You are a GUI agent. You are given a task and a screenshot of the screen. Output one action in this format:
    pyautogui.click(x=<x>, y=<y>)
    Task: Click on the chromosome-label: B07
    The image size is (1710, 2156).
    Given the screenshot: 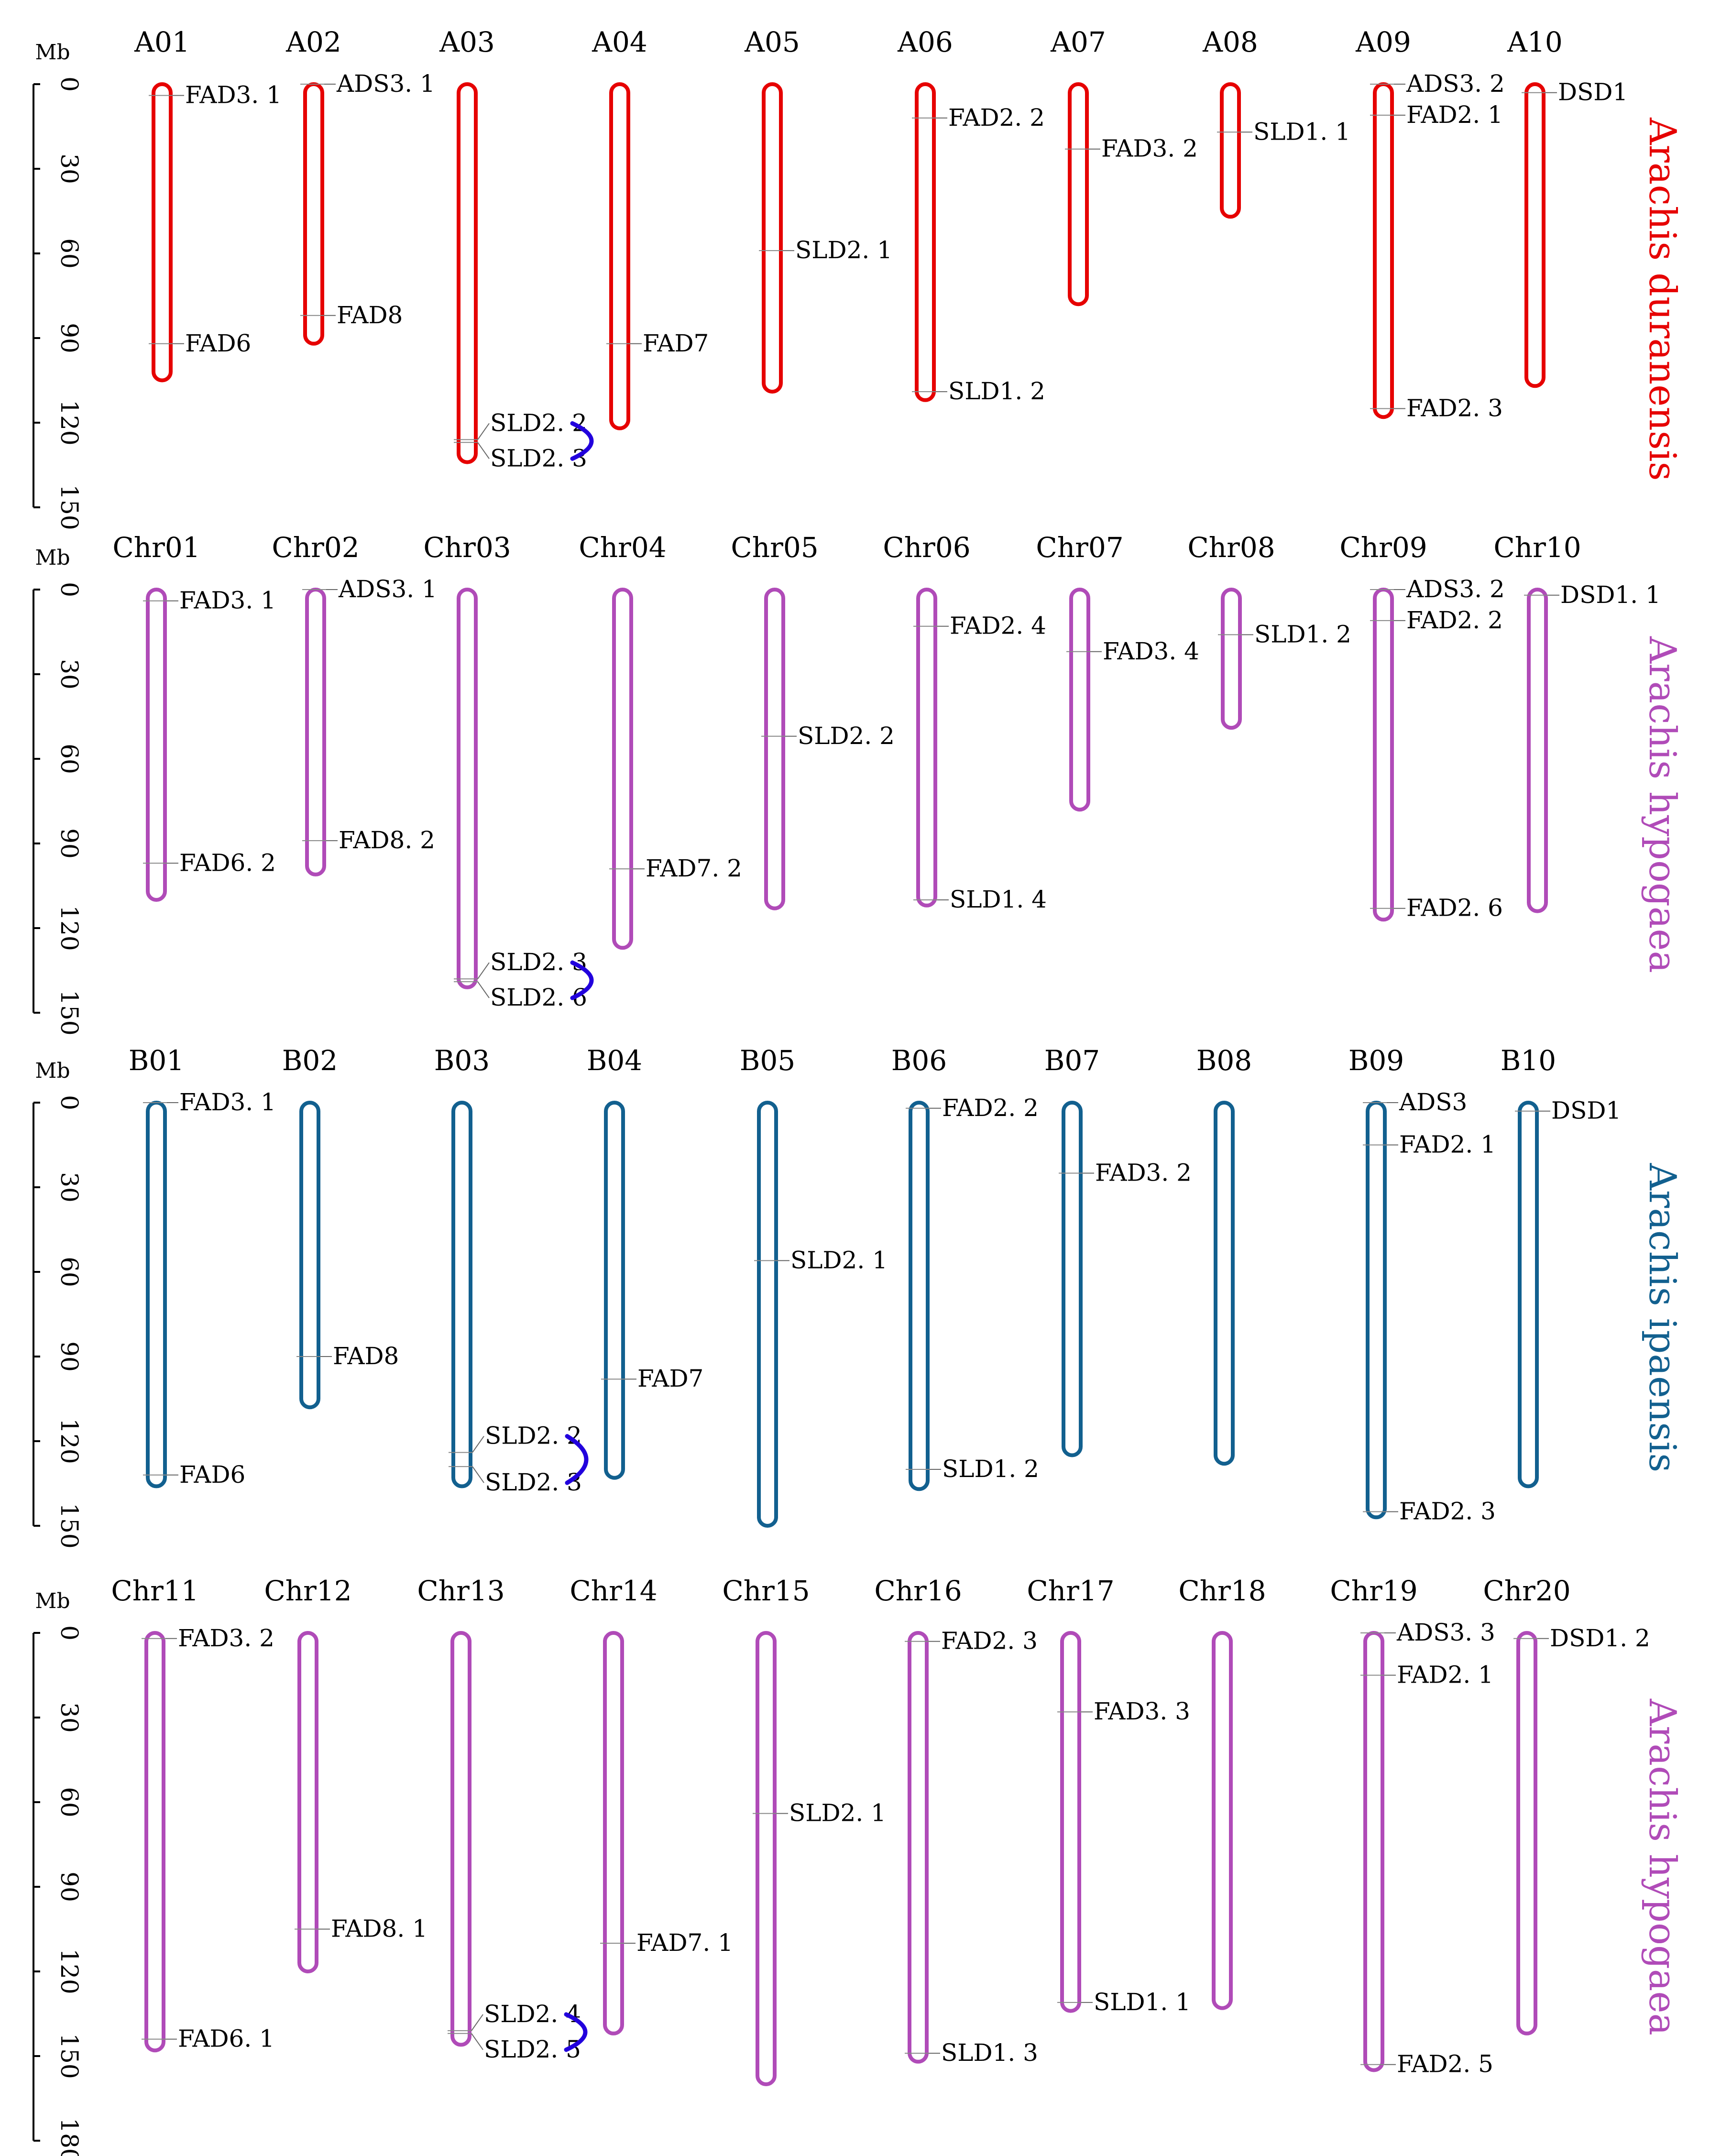 What is the action you would take?
    pyautogui.click(x=1072, y=1061)
    